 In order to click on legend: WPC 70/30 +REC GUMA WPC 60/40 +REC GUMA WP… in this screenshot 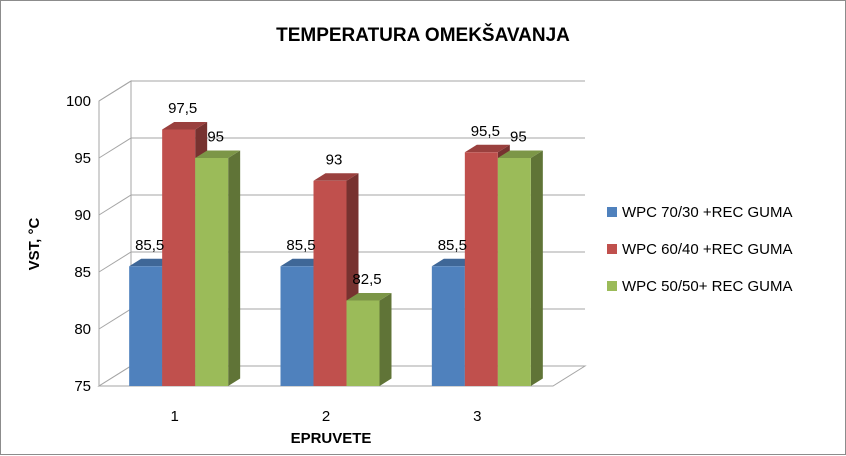, I will do `click(699, 249)`.